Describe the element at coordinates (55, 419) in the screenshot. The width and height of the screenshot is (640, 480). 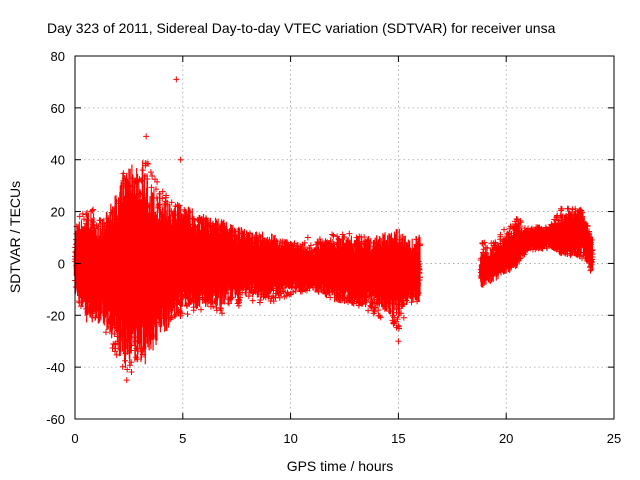
I see `y-tick-label: -60` at that location.